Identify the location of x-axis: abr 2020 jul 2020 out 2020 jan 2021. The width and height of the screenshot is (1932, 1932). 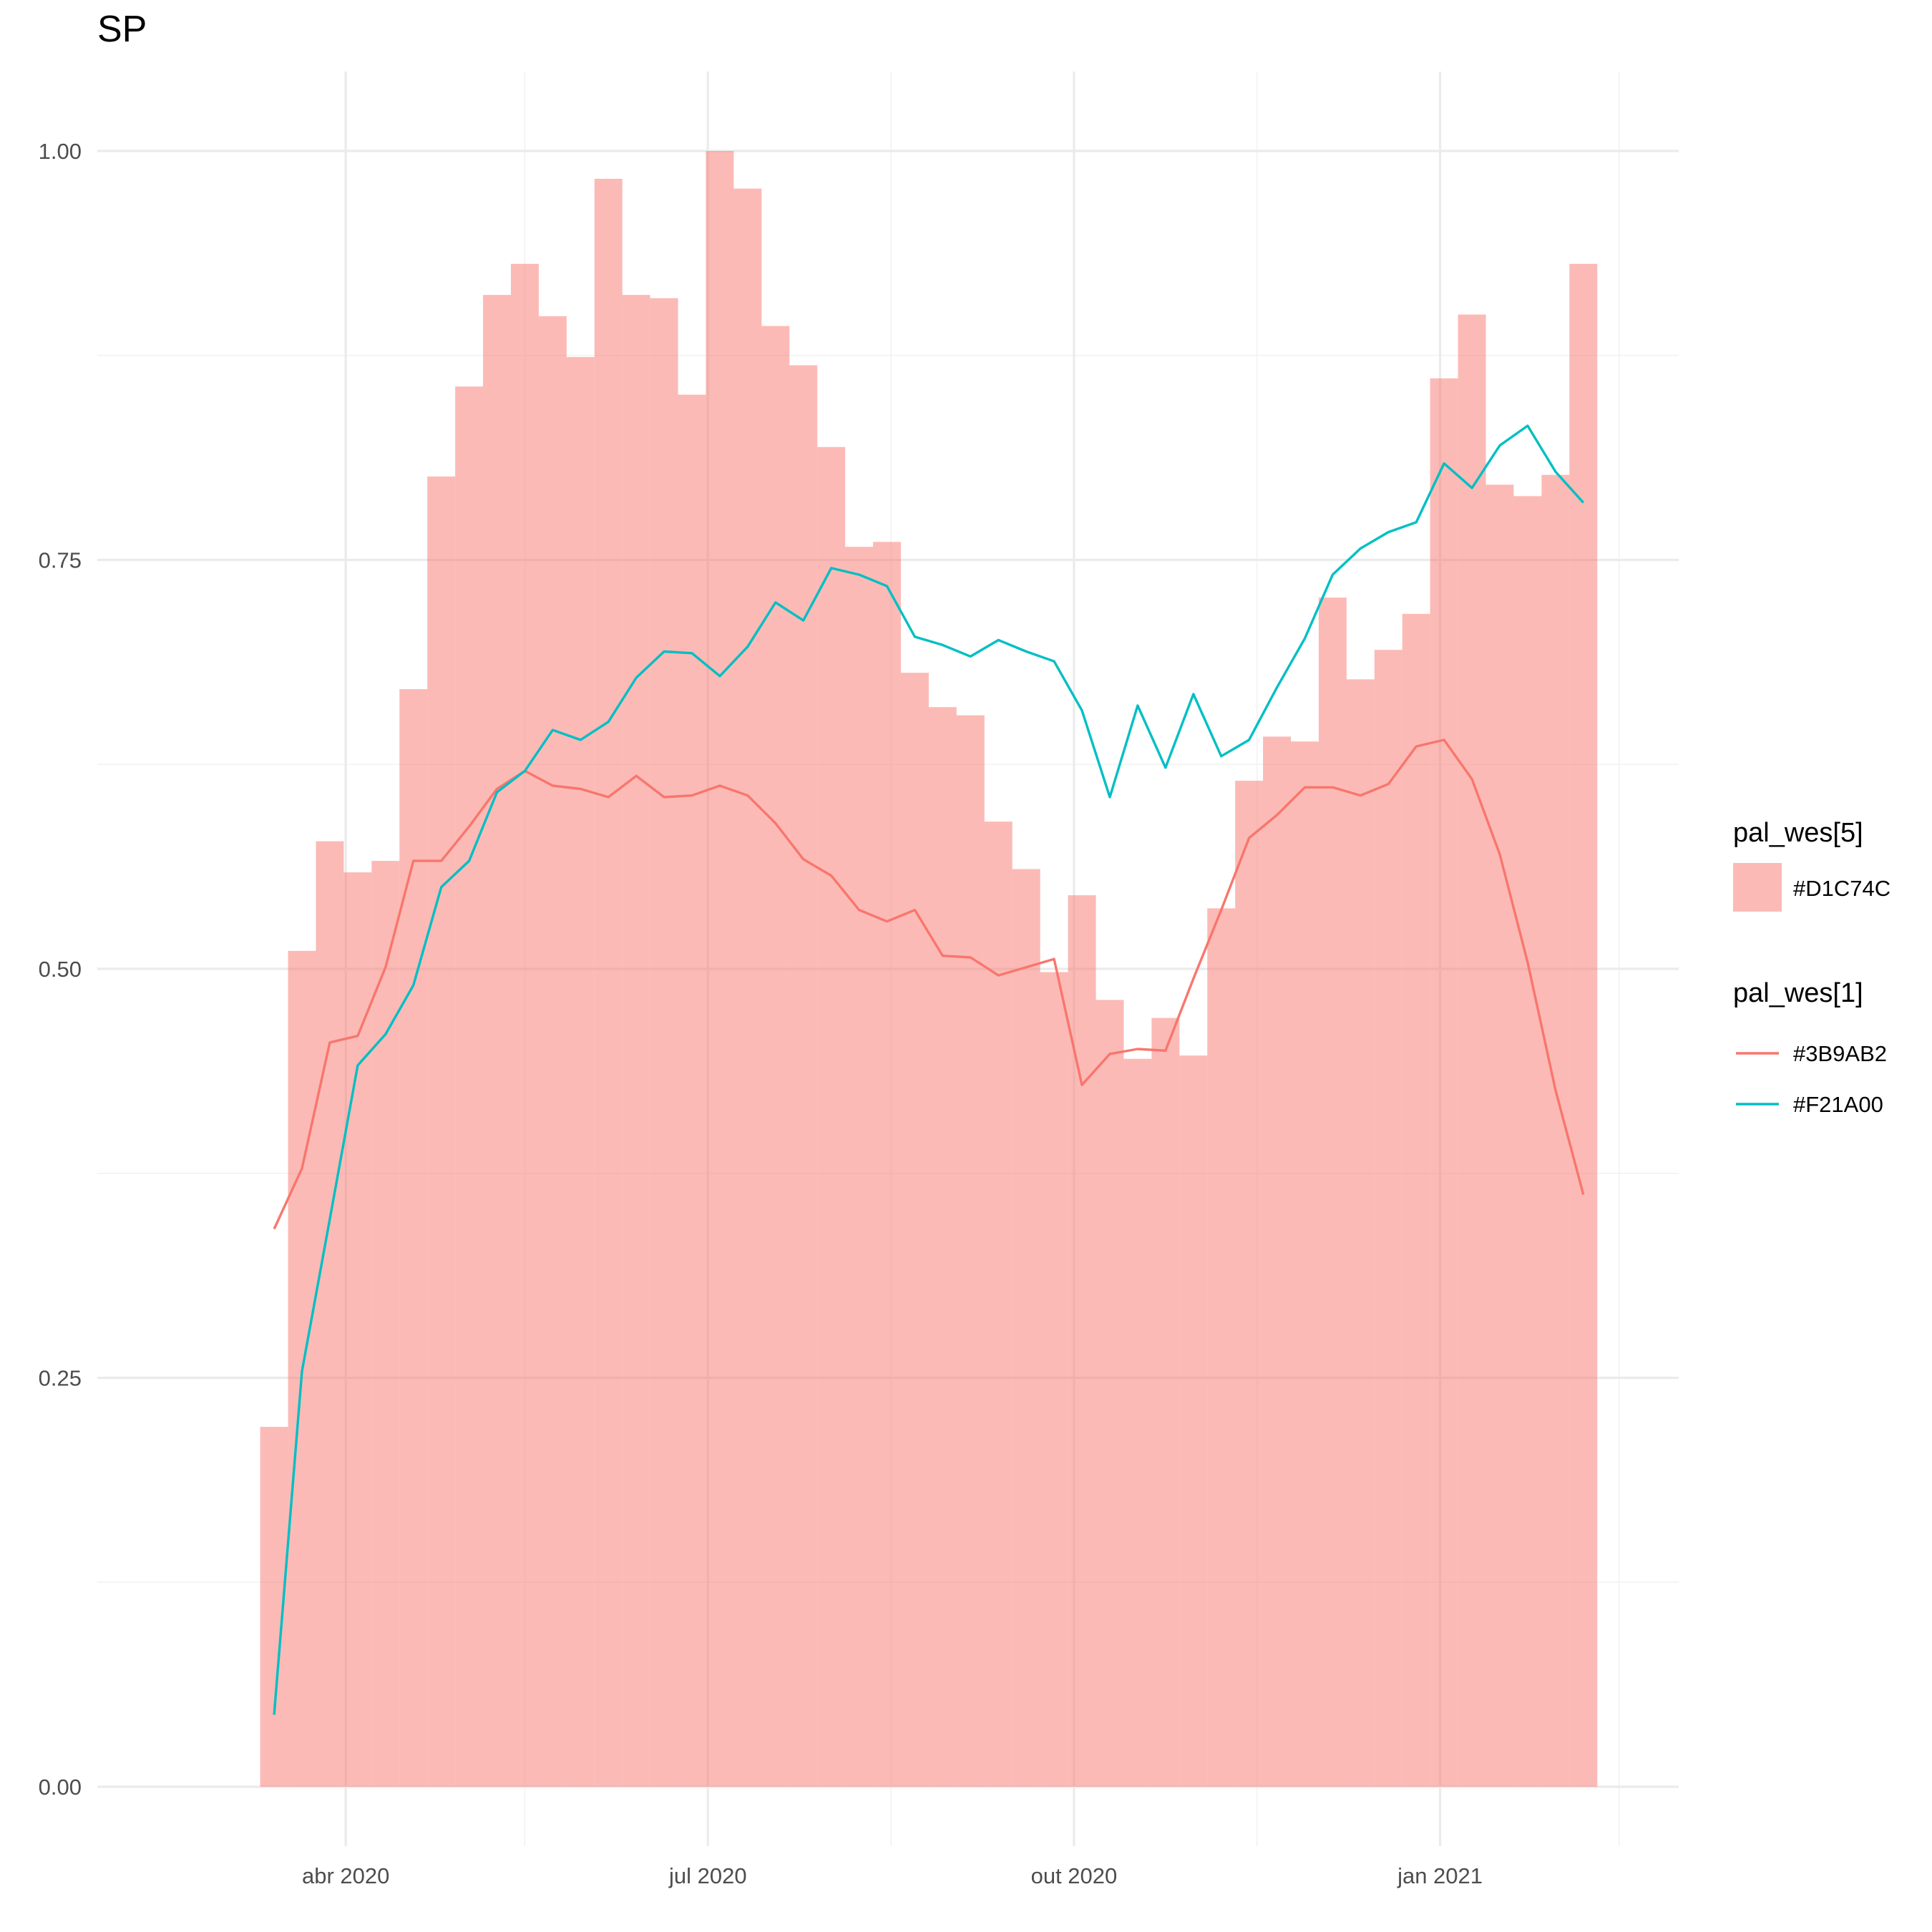
(892, 1875).